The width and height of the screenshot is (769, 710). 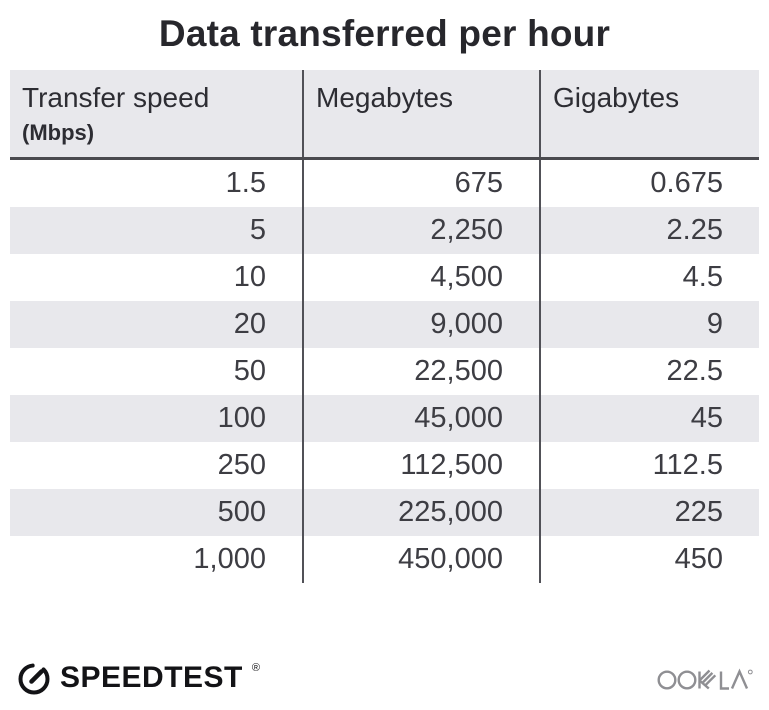 What do you see at coordinates (649, 230) in the screenshot?
I see `cell: 2.25` at bounding box center [649, 230].